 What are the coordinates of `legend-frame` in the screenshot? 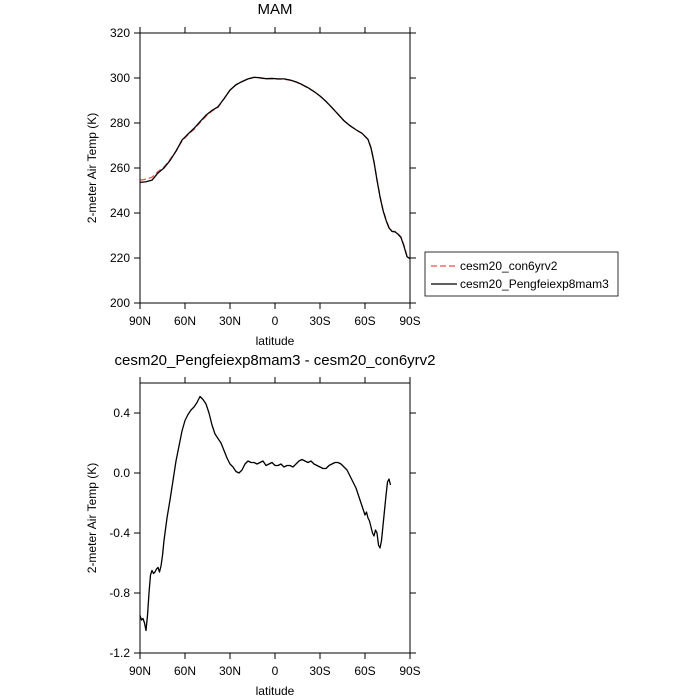 It's located at (521, 274).